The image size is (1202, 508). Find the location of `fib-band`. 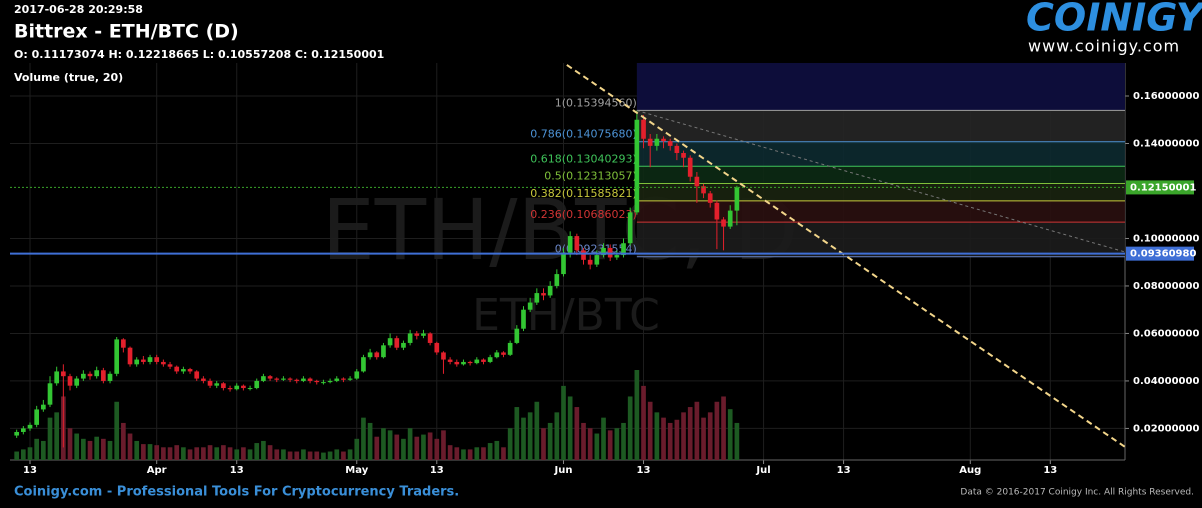

fib-band is located at coordinates (880, 175).